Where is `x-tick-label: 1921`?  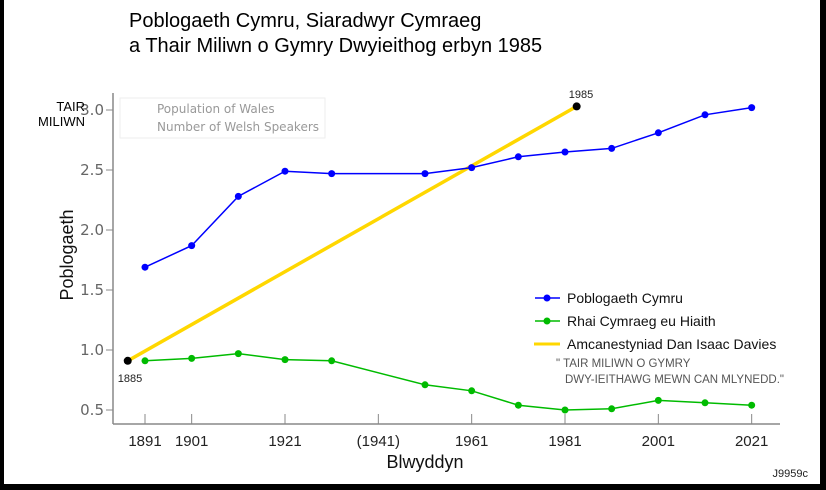 x-tick-label: 1921 is located at coordinates (284, 441).